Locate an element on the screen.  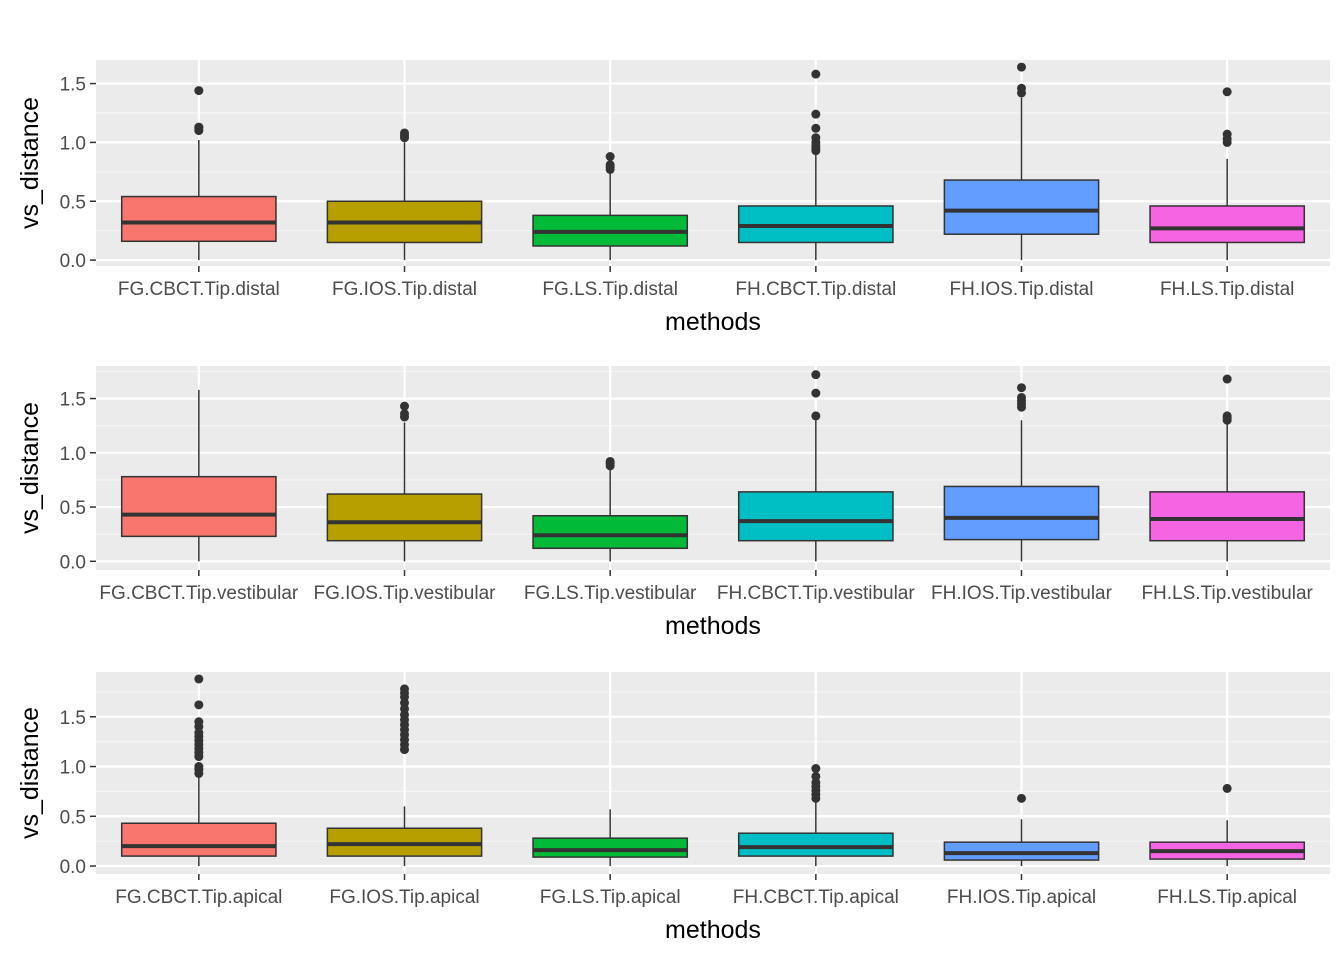
x-tick-label: FG.IOS.Tip.distal is located at coordinates (404, 289).